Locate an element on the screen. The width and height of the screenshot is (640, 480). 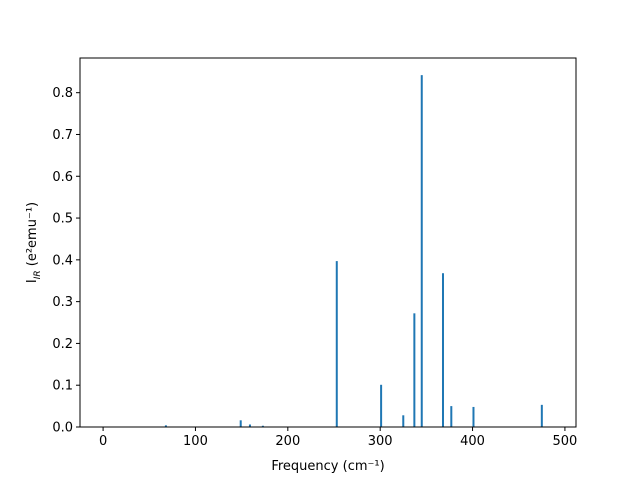
y-tick-label: 0.5 is located at coordinates (62, 219).